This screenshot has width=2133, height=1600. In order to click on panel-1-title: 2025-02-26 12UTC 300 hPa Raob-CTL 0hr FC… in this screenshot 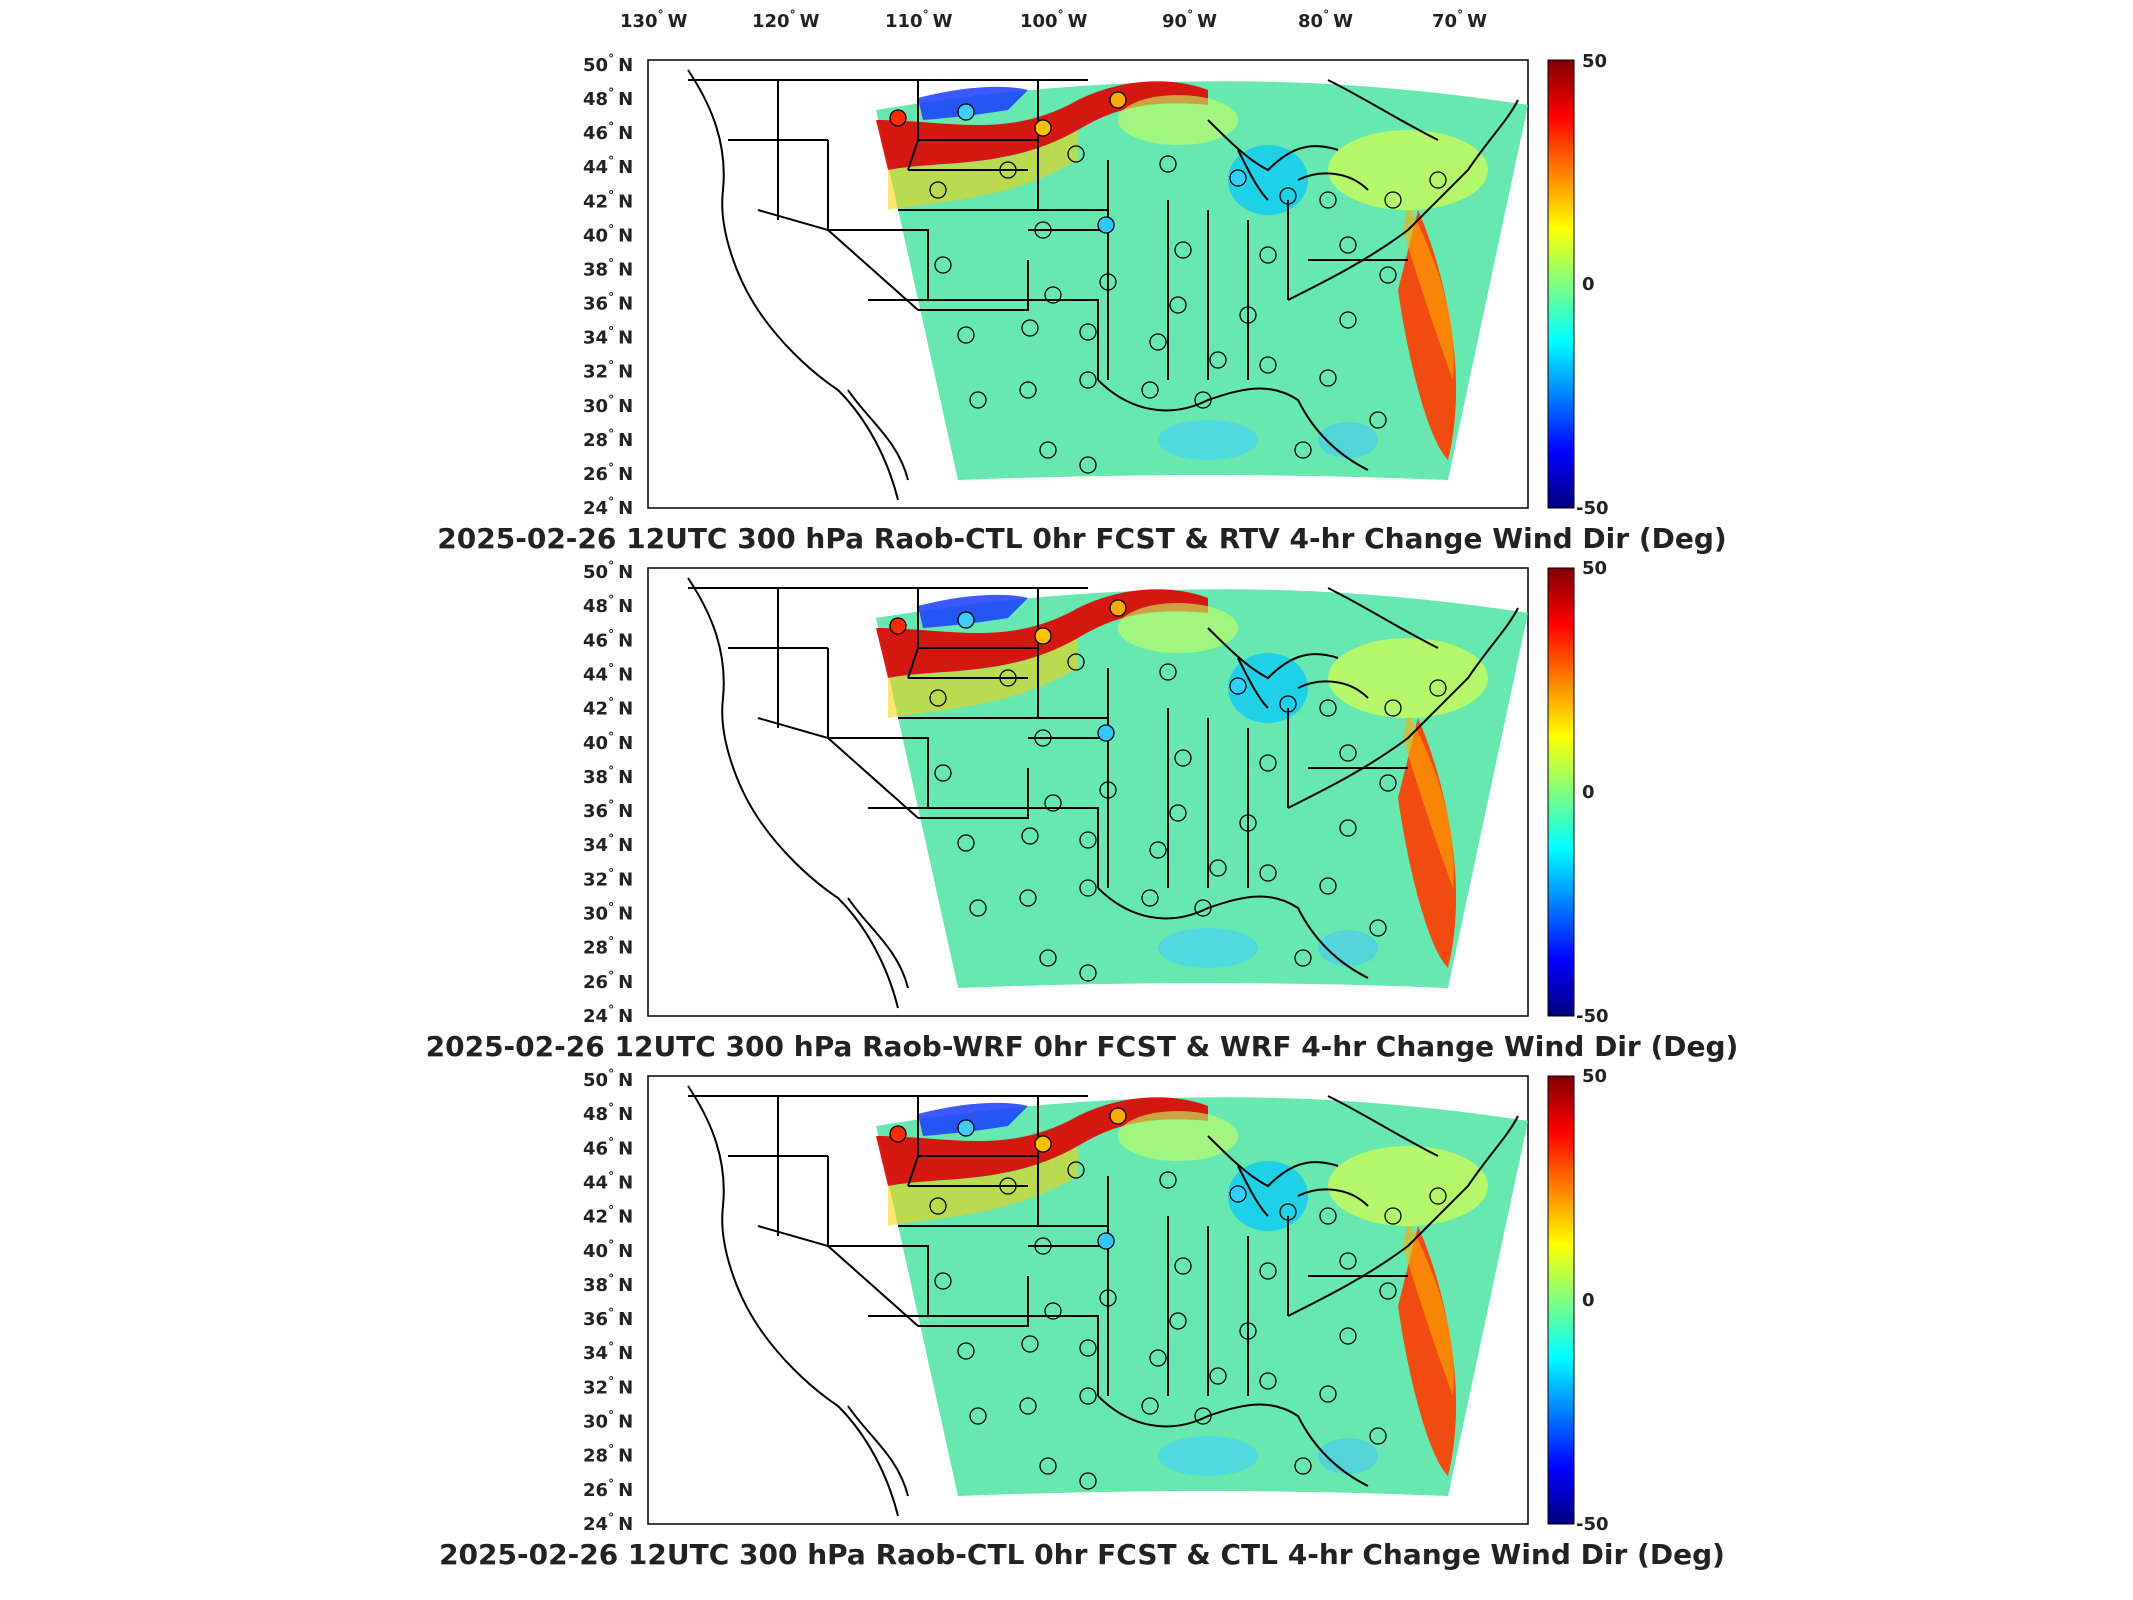, I will do `click(1081, 538)`.